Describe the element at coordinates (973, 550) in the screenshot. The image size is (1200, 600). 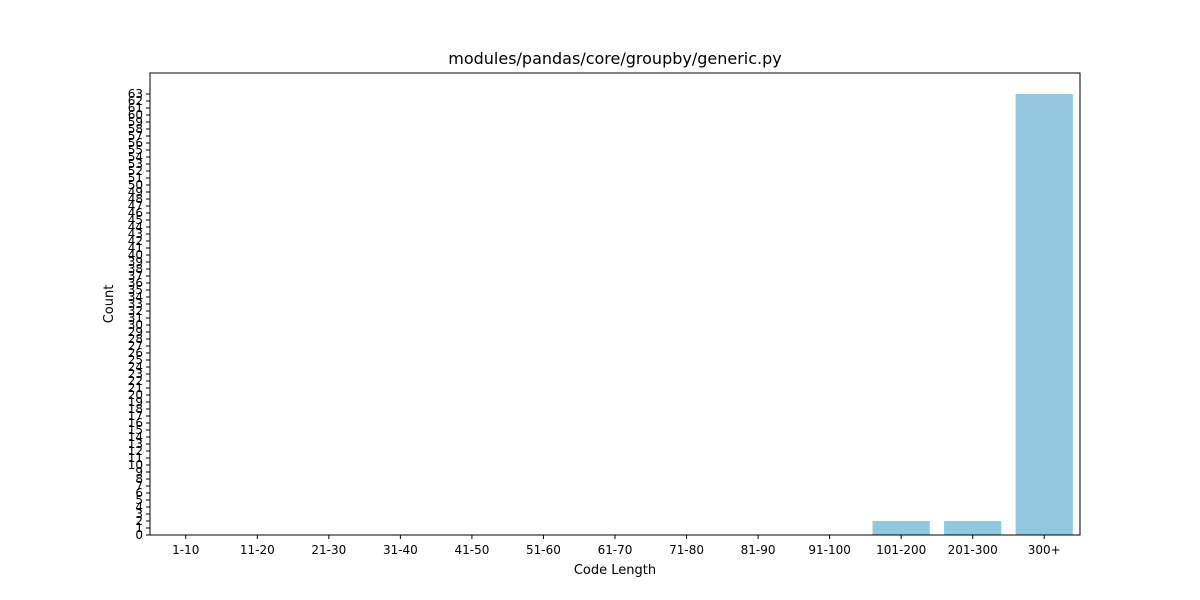
I see `x-tick-label: 201-300` at that location.